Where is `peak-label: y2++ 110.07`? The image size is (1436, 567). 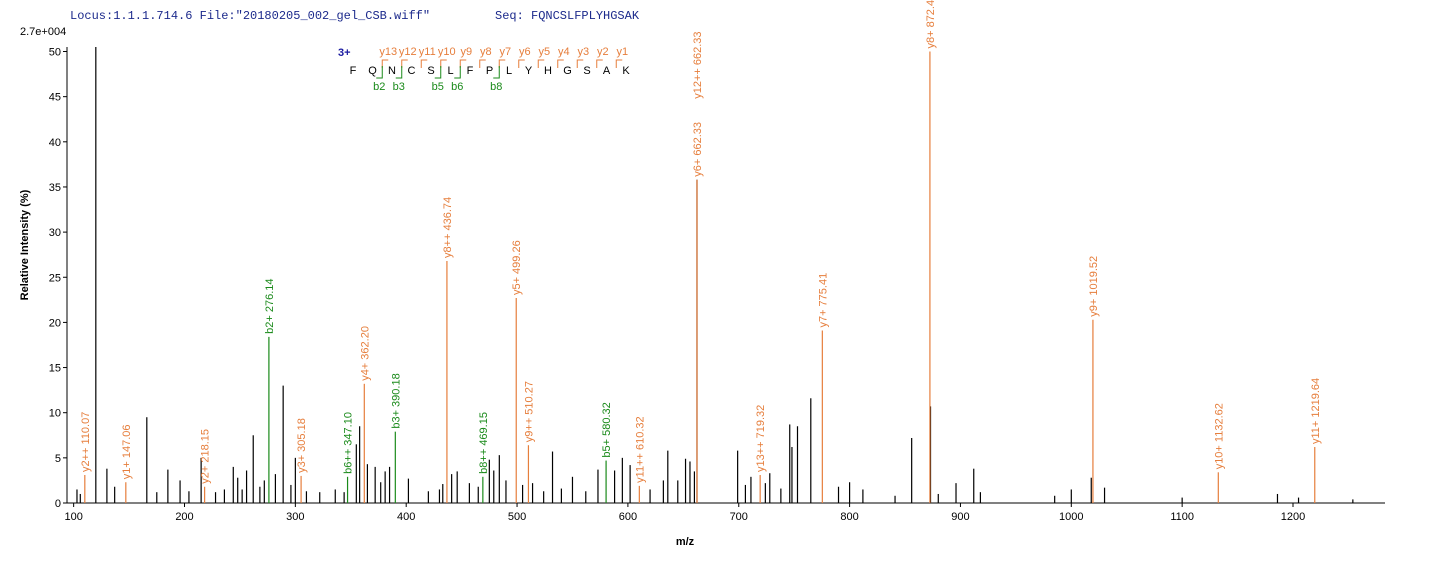 peak-label: y2++ 110.07 is located at coordinates (86, 442).